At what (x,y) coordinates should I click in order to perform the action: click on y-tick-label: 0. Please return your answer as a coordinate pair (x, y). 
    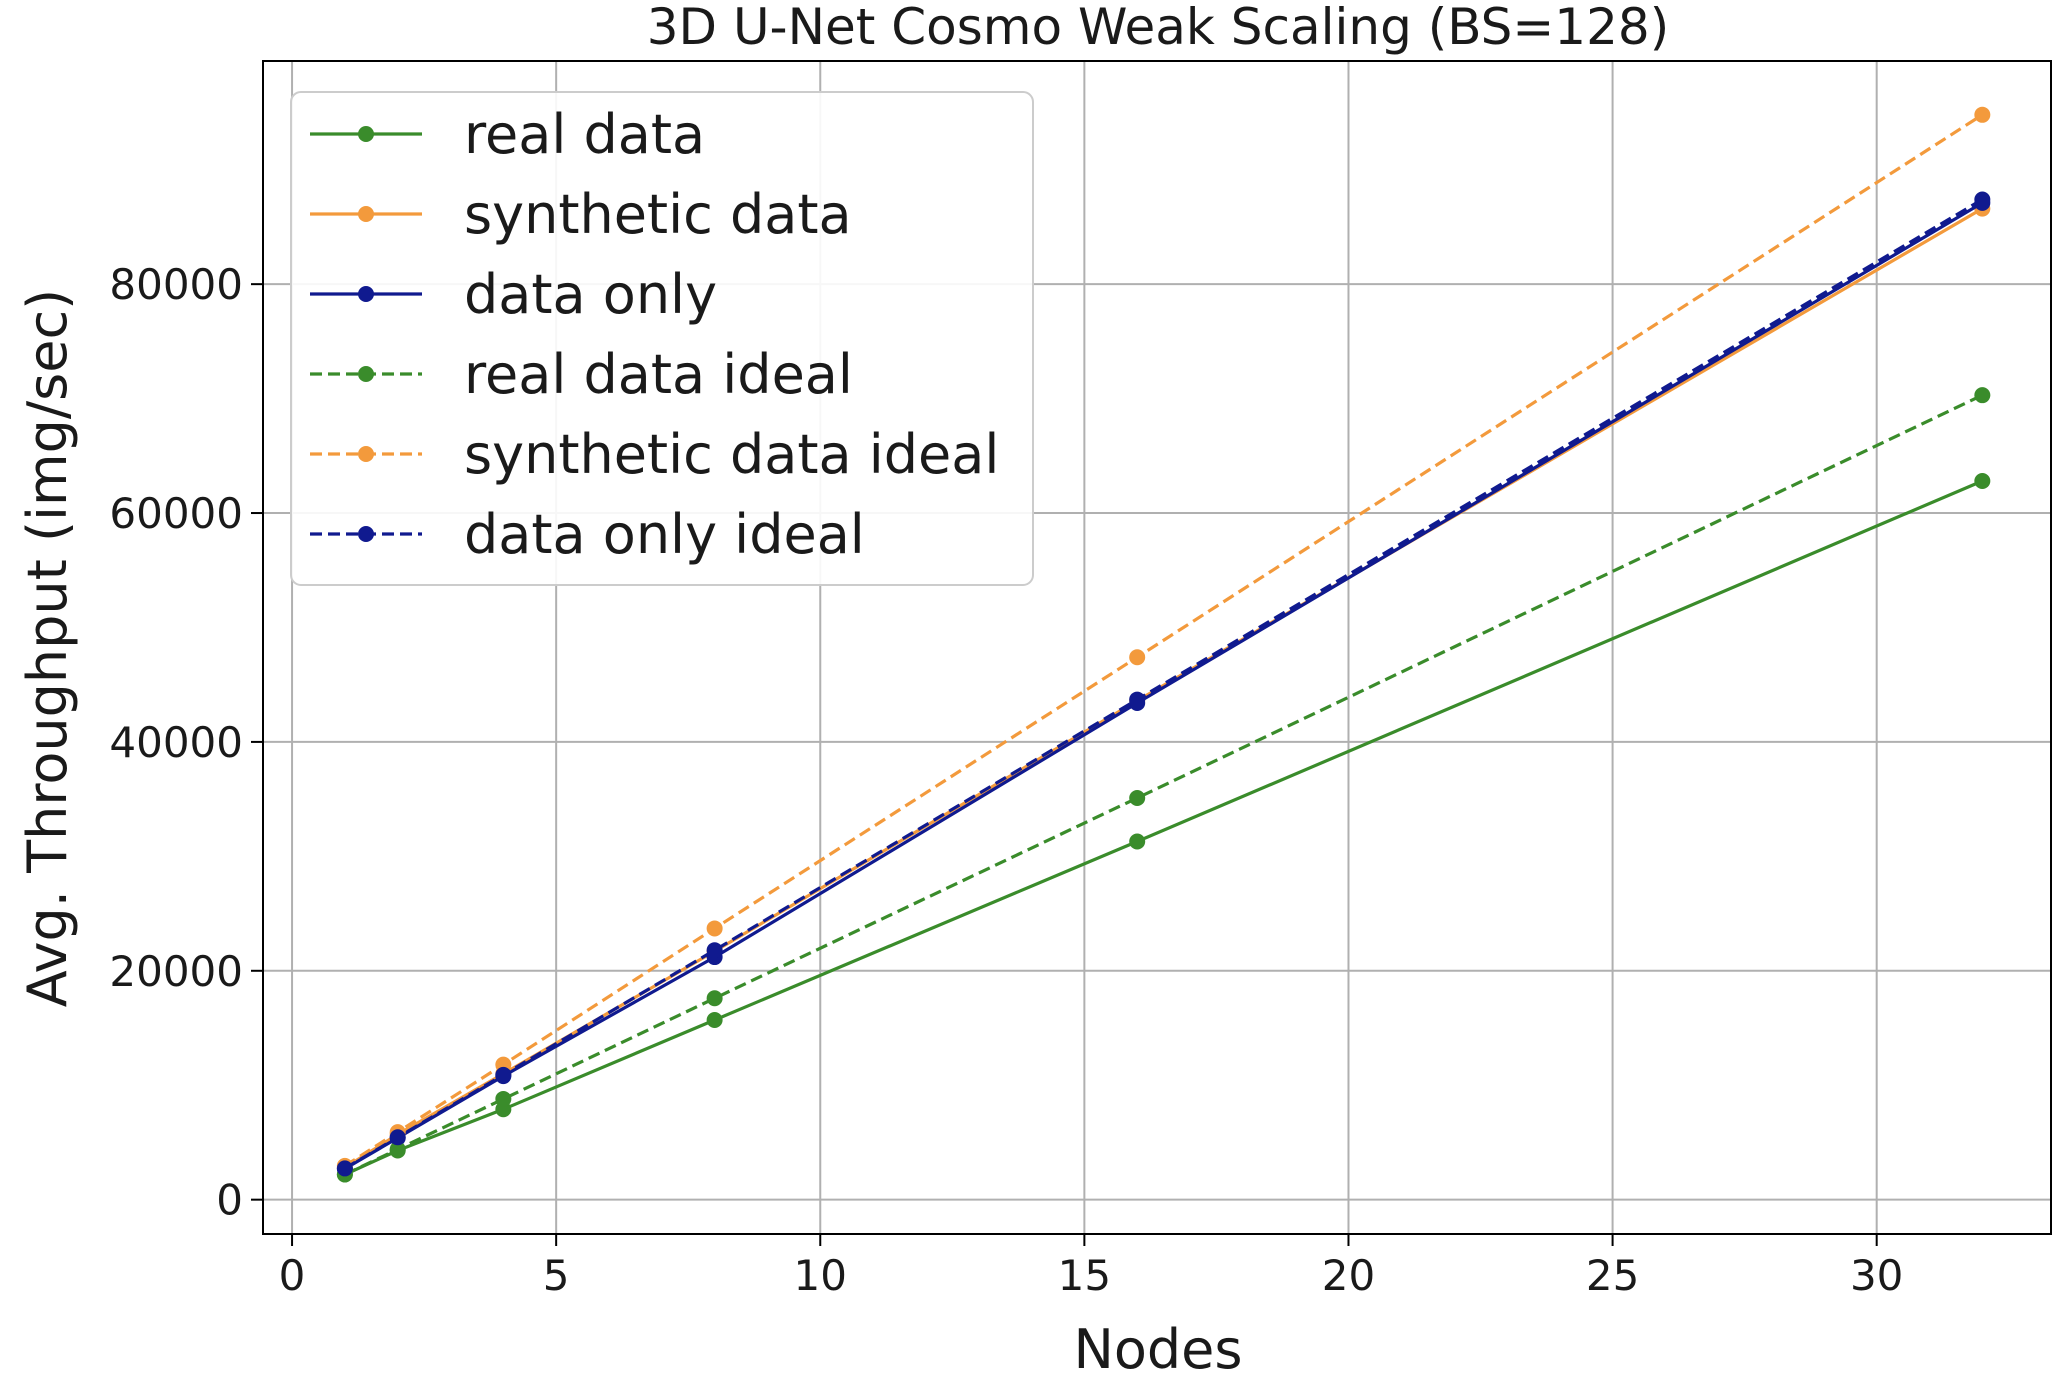
    Looking at the image, I should click on (229, 1200).